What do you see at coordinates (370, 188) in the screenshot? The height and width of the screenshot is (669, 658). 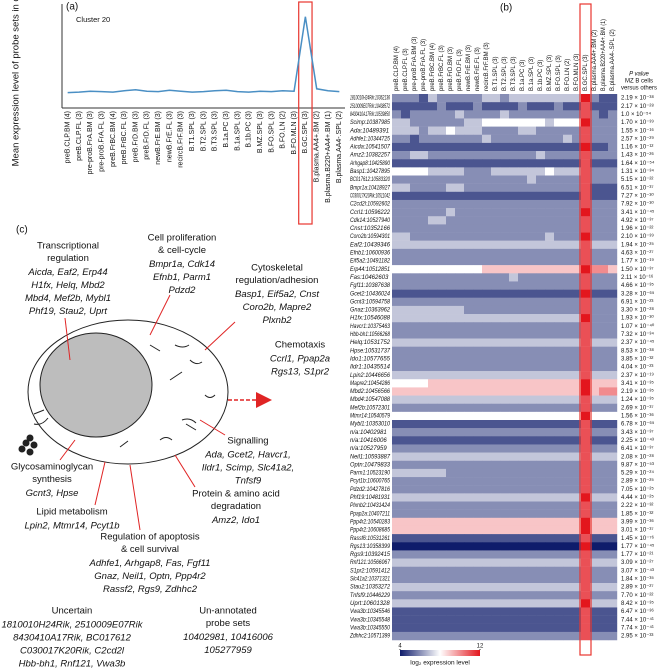 I see `row-label: Bmpr1a:10418927` at bounding box center [370, 188].